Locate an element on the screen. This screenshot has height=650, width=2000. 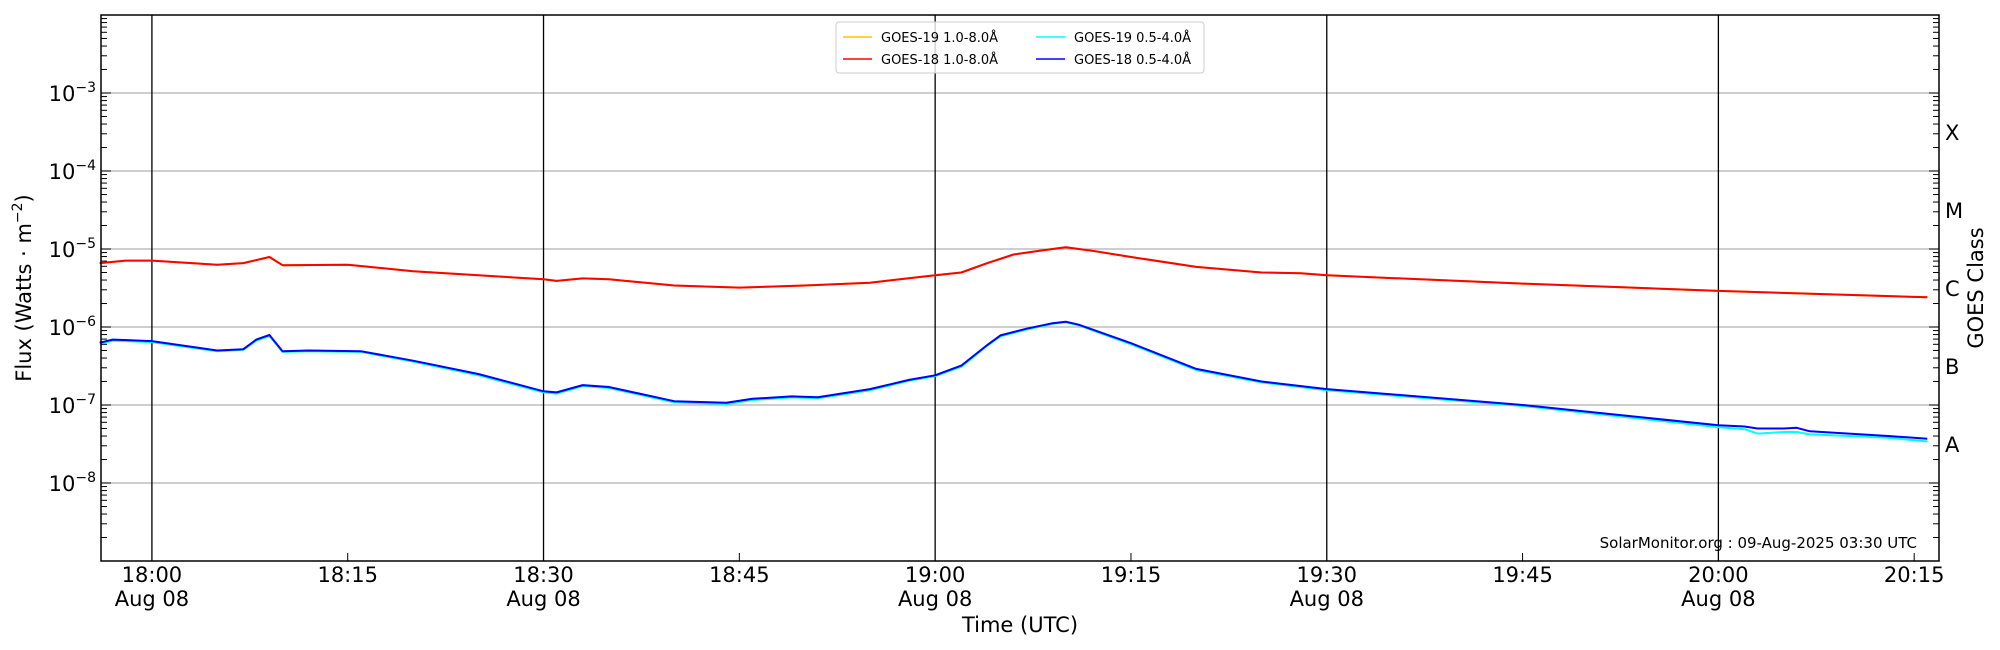
goes-class-labels: X M C B A is located at coordinates (1954, 289).